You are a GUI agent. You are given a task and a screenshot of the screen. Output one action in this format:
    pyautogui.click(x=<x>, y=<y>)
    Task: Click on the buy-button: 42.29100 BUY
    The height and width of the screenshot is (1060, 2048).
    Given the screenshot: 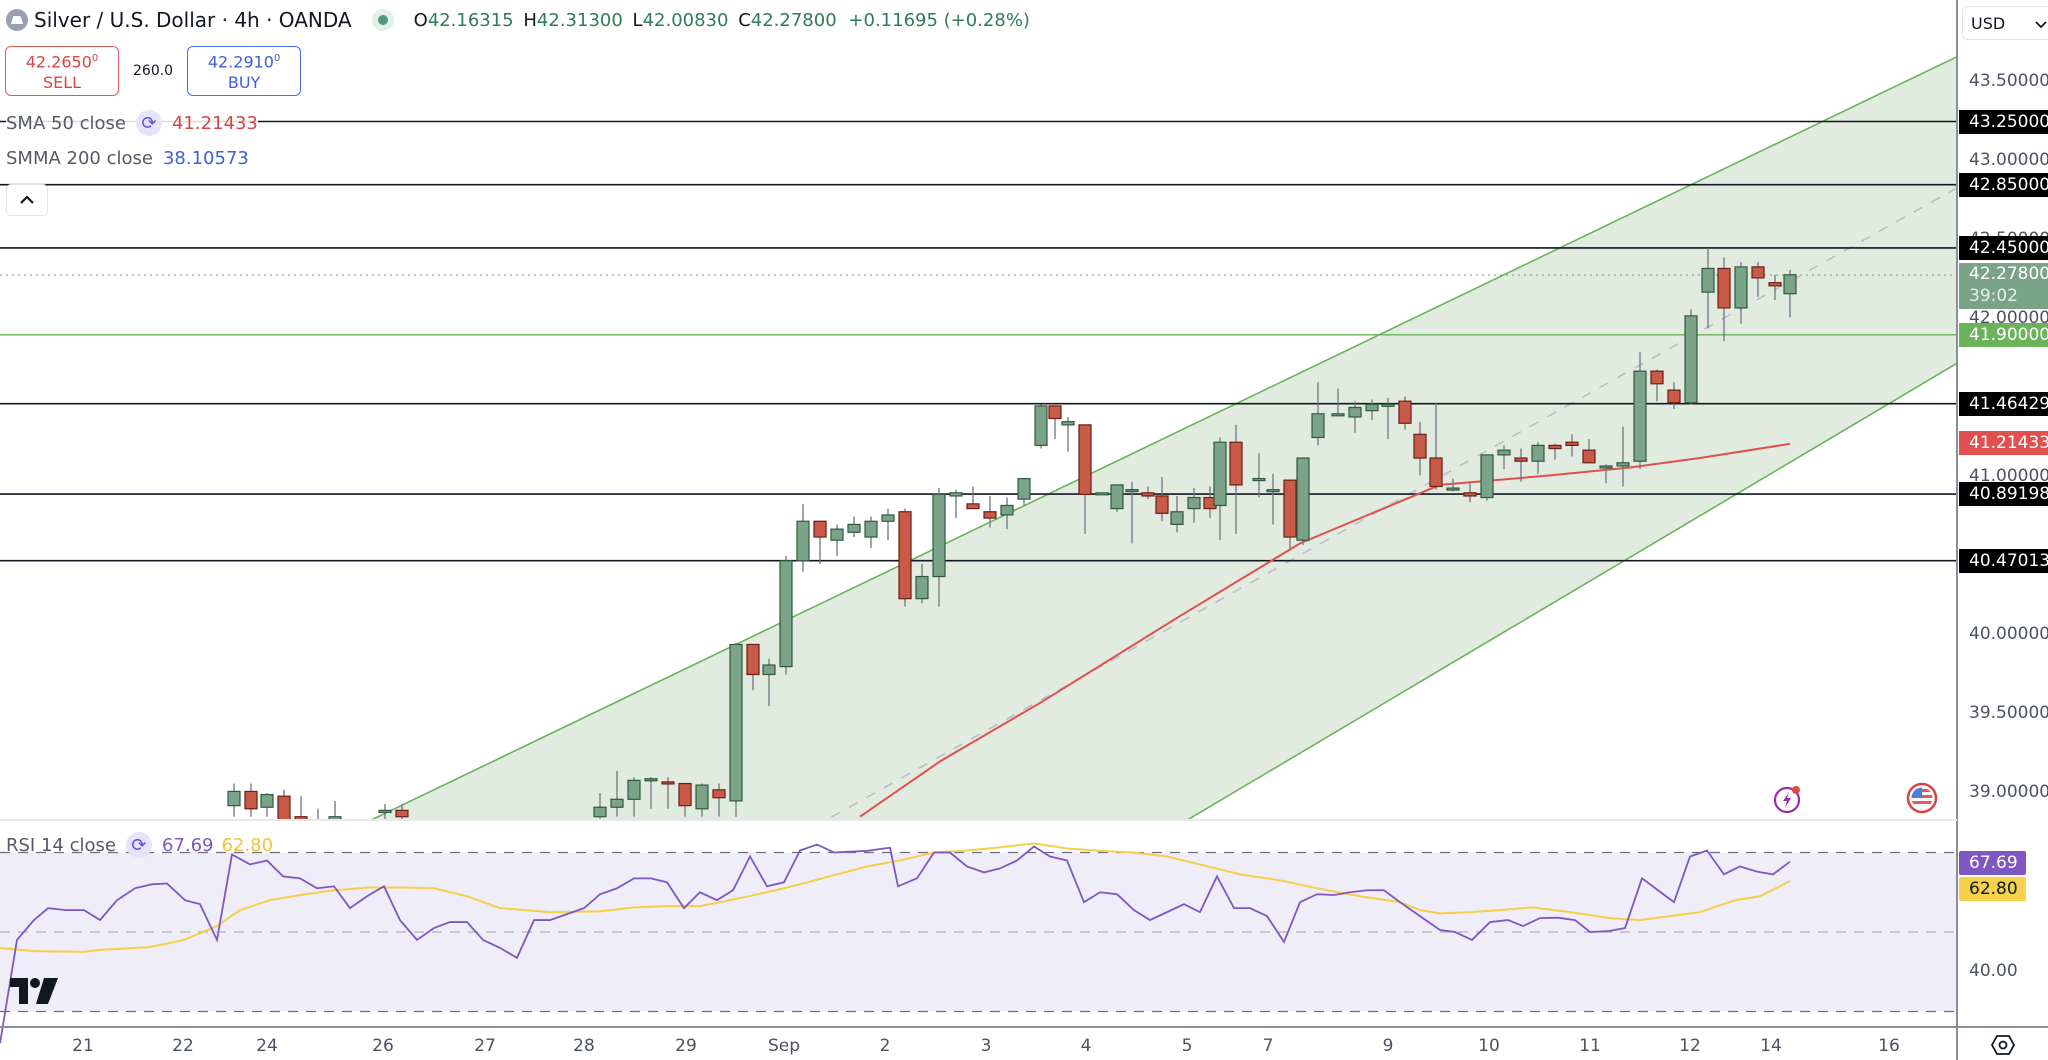 What is the action you would take?
    pyautogui.click(x=244, y=71)
    